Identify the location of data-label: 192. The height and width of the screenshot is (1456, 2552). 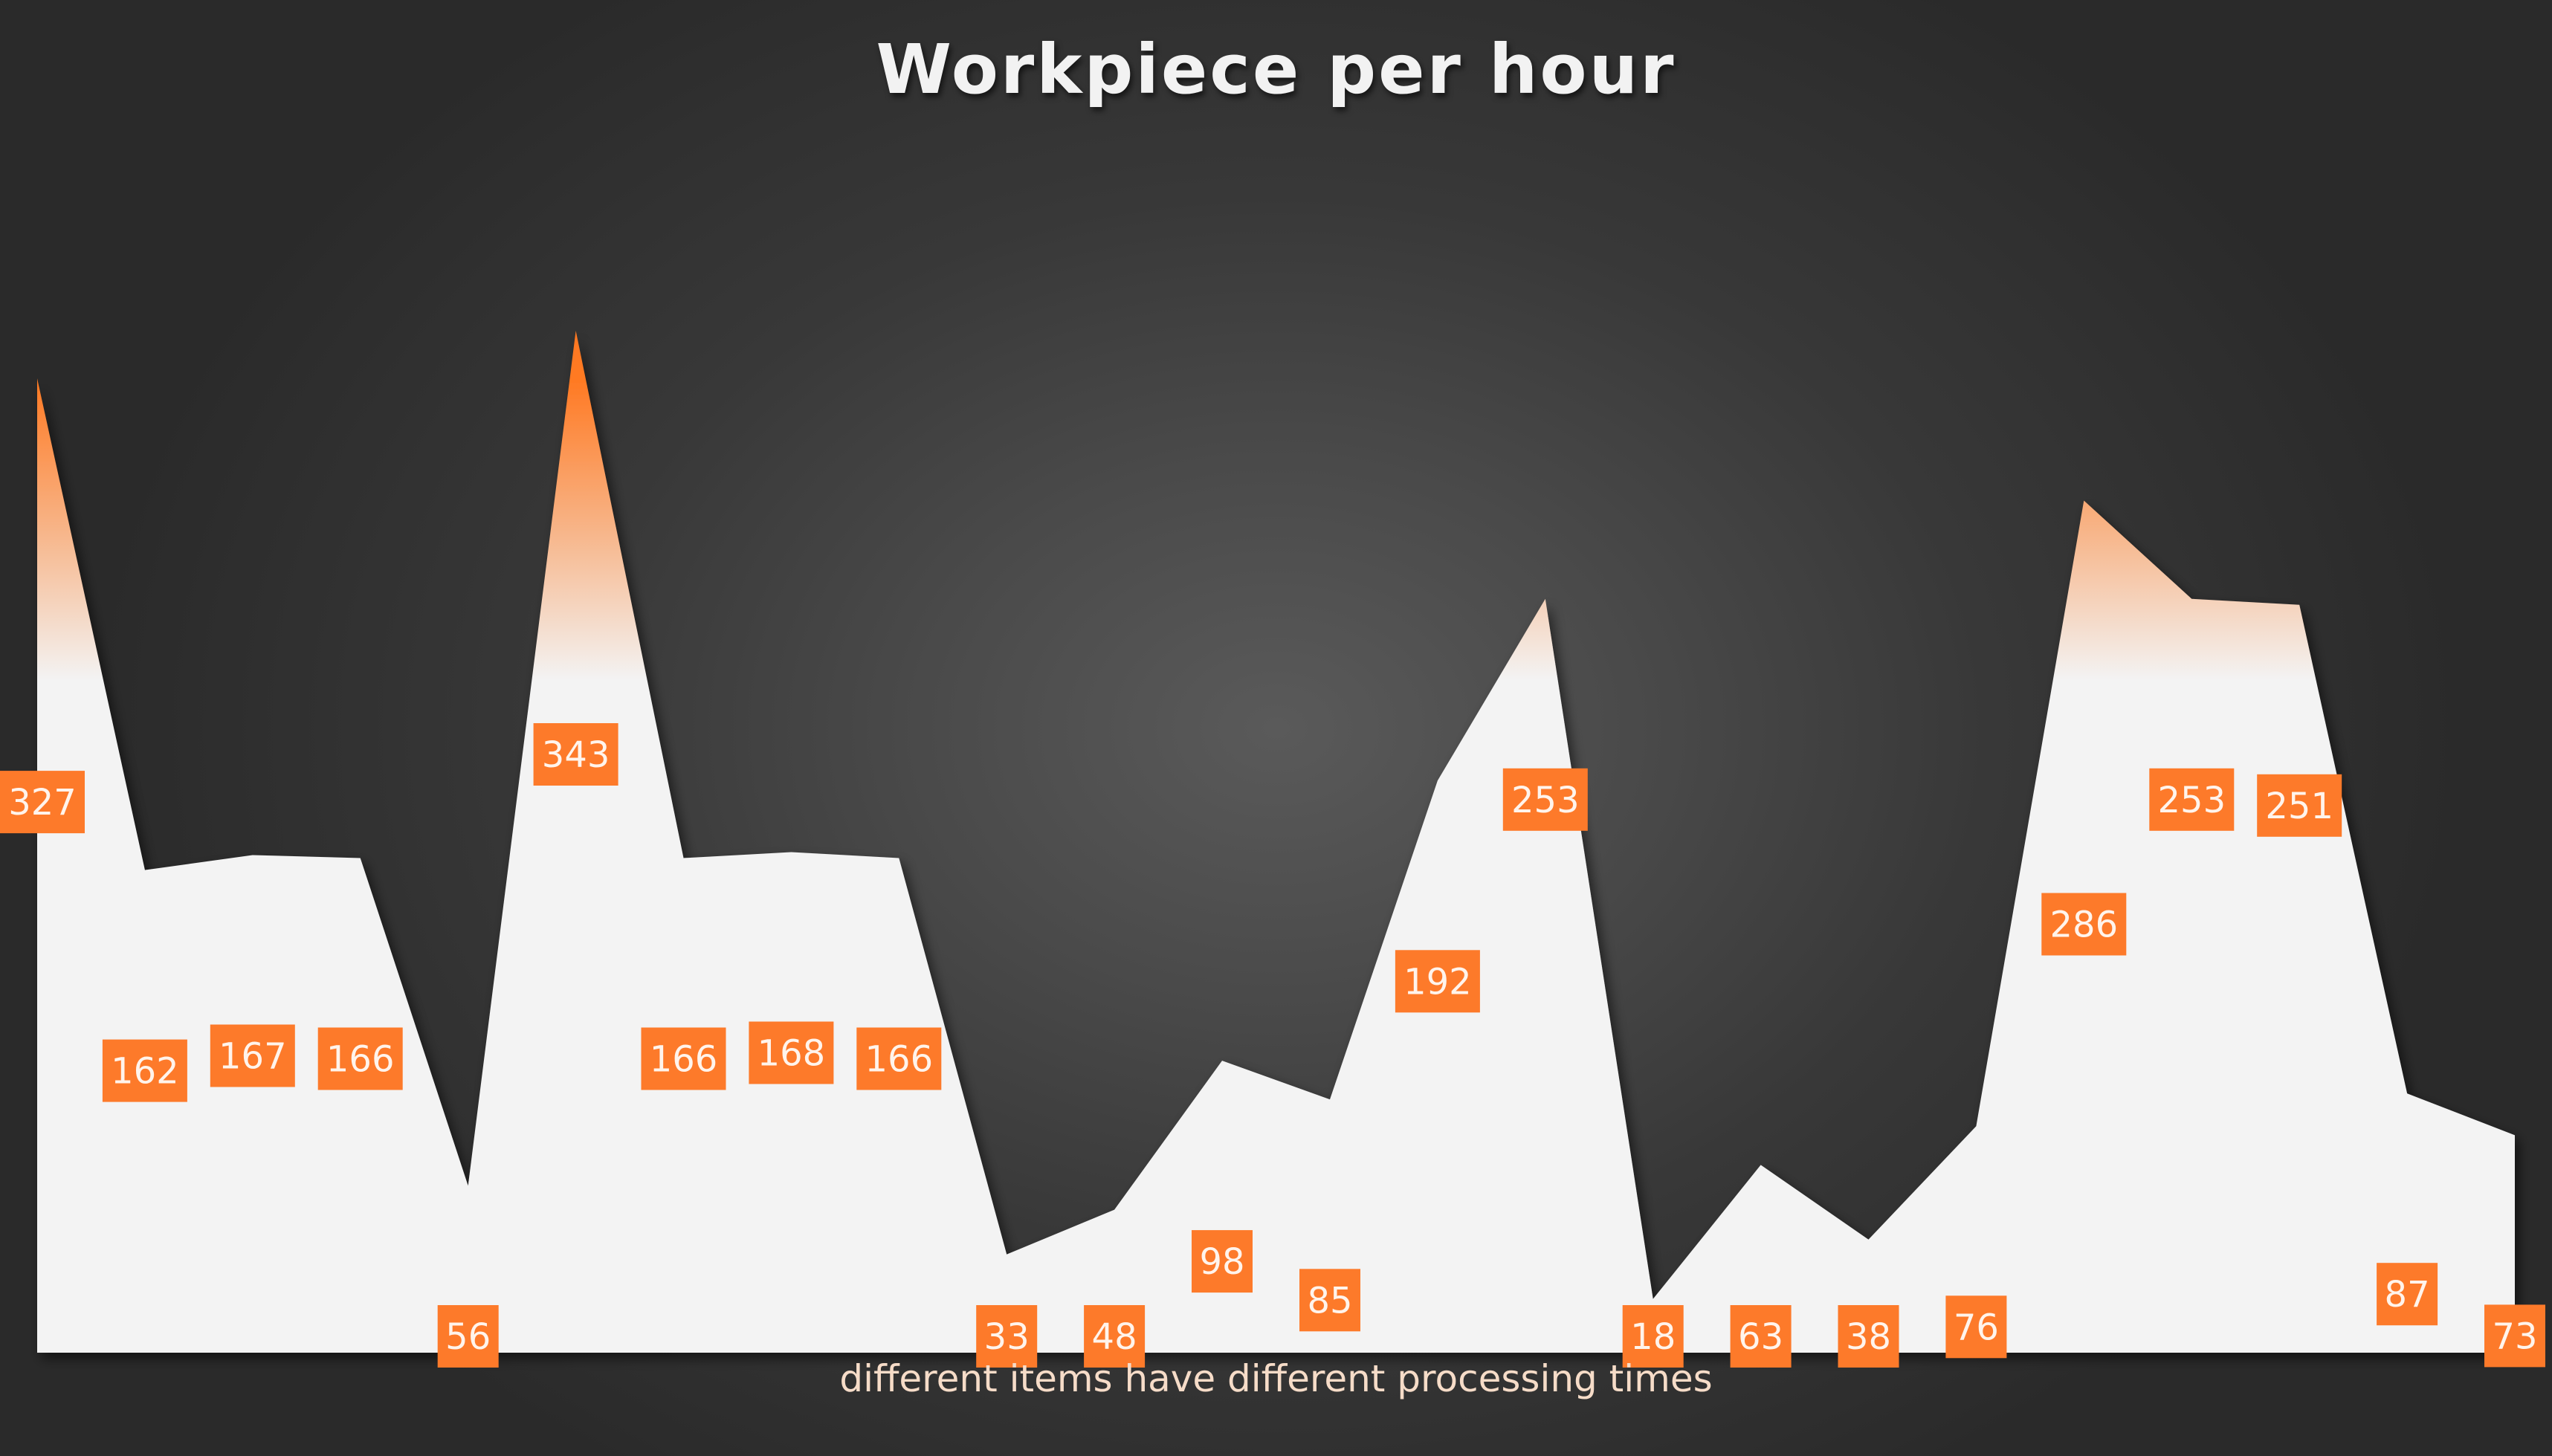
(1437, 981).